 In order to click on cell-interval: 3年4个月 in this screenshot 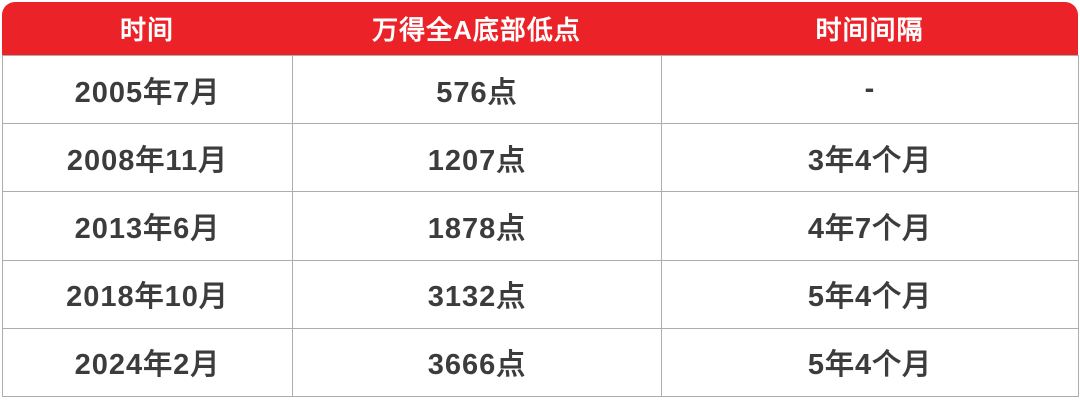, I will do `click(870, 158)`.